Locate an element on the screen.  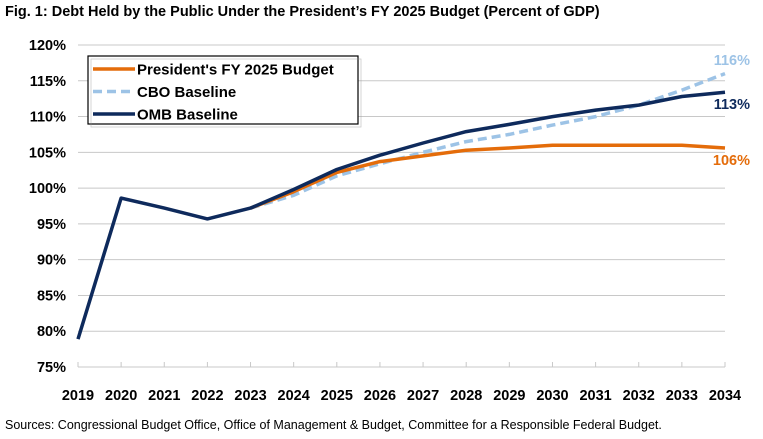
x-tick-label: 2026 is located at coordinates (380, 396).